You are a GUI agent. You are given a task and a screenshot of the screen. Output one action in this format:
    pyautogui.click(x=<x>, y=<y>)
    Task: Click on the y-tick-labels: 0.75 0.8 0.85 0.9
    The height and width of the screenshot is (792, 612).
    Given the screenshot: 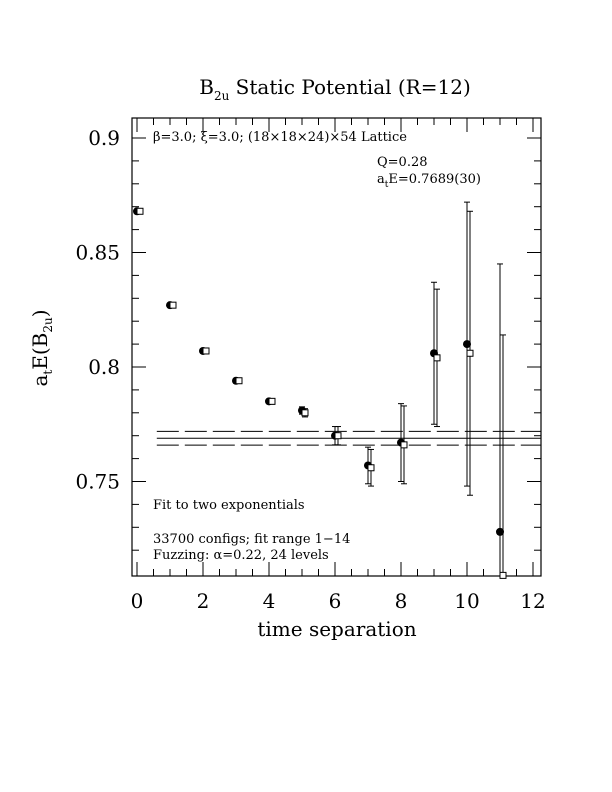 What is the action you would take?
    pyautogui.click(x=97, y=310)
    